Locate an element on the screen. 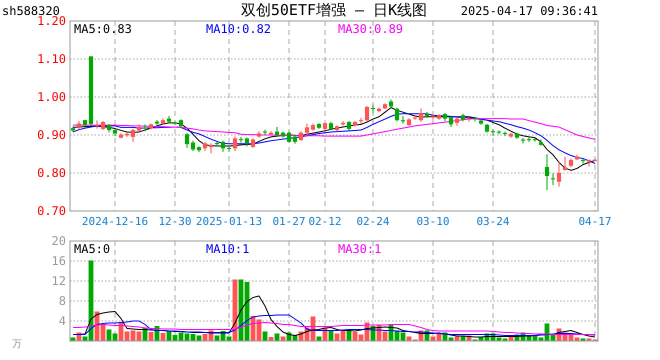 Image resolution: width=660 pixels, height=360 pixels. y-tick-label: 1.20 is located at coordinates (51, 21).